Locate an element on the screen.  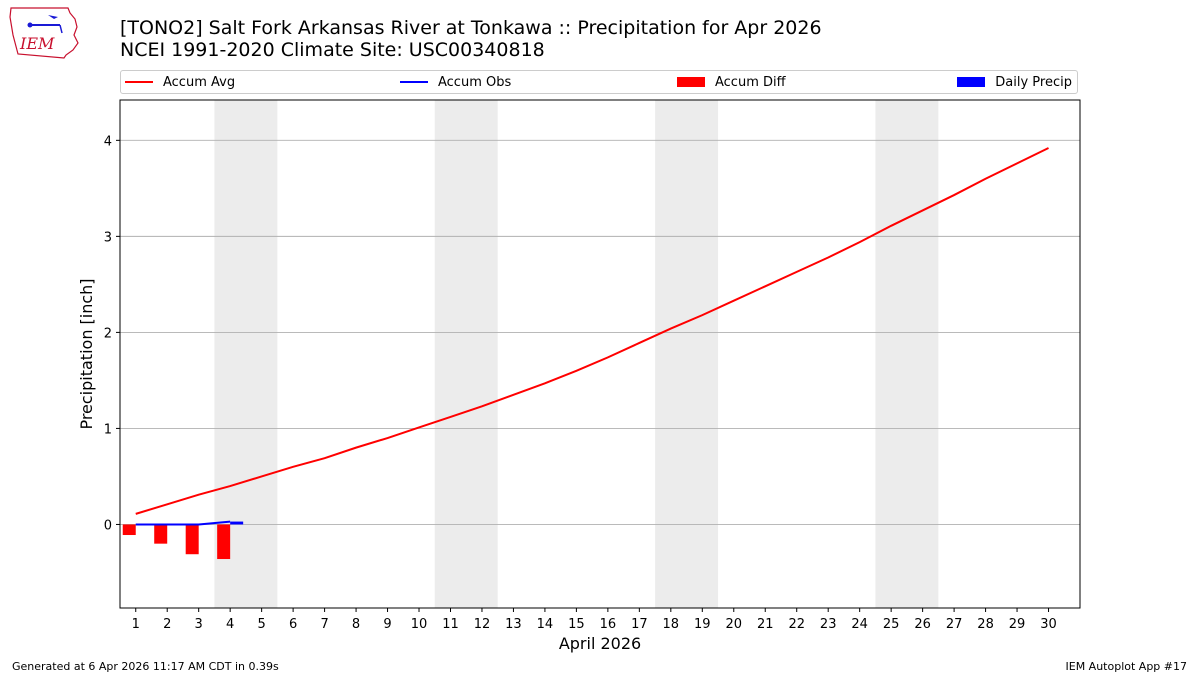
legend-item: Accum Avg is located at coordinates (180, 82).